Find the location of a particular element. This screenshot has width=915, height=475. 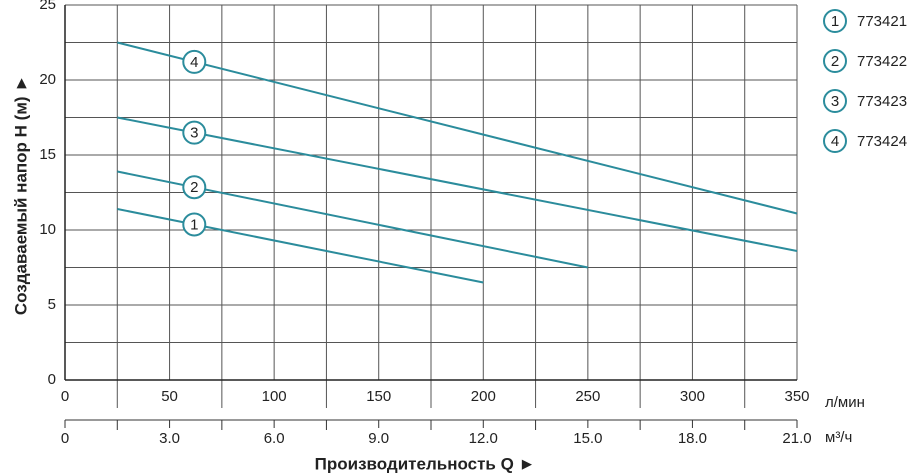

y-tick-label: 0 is located at coordinates (52, 379).